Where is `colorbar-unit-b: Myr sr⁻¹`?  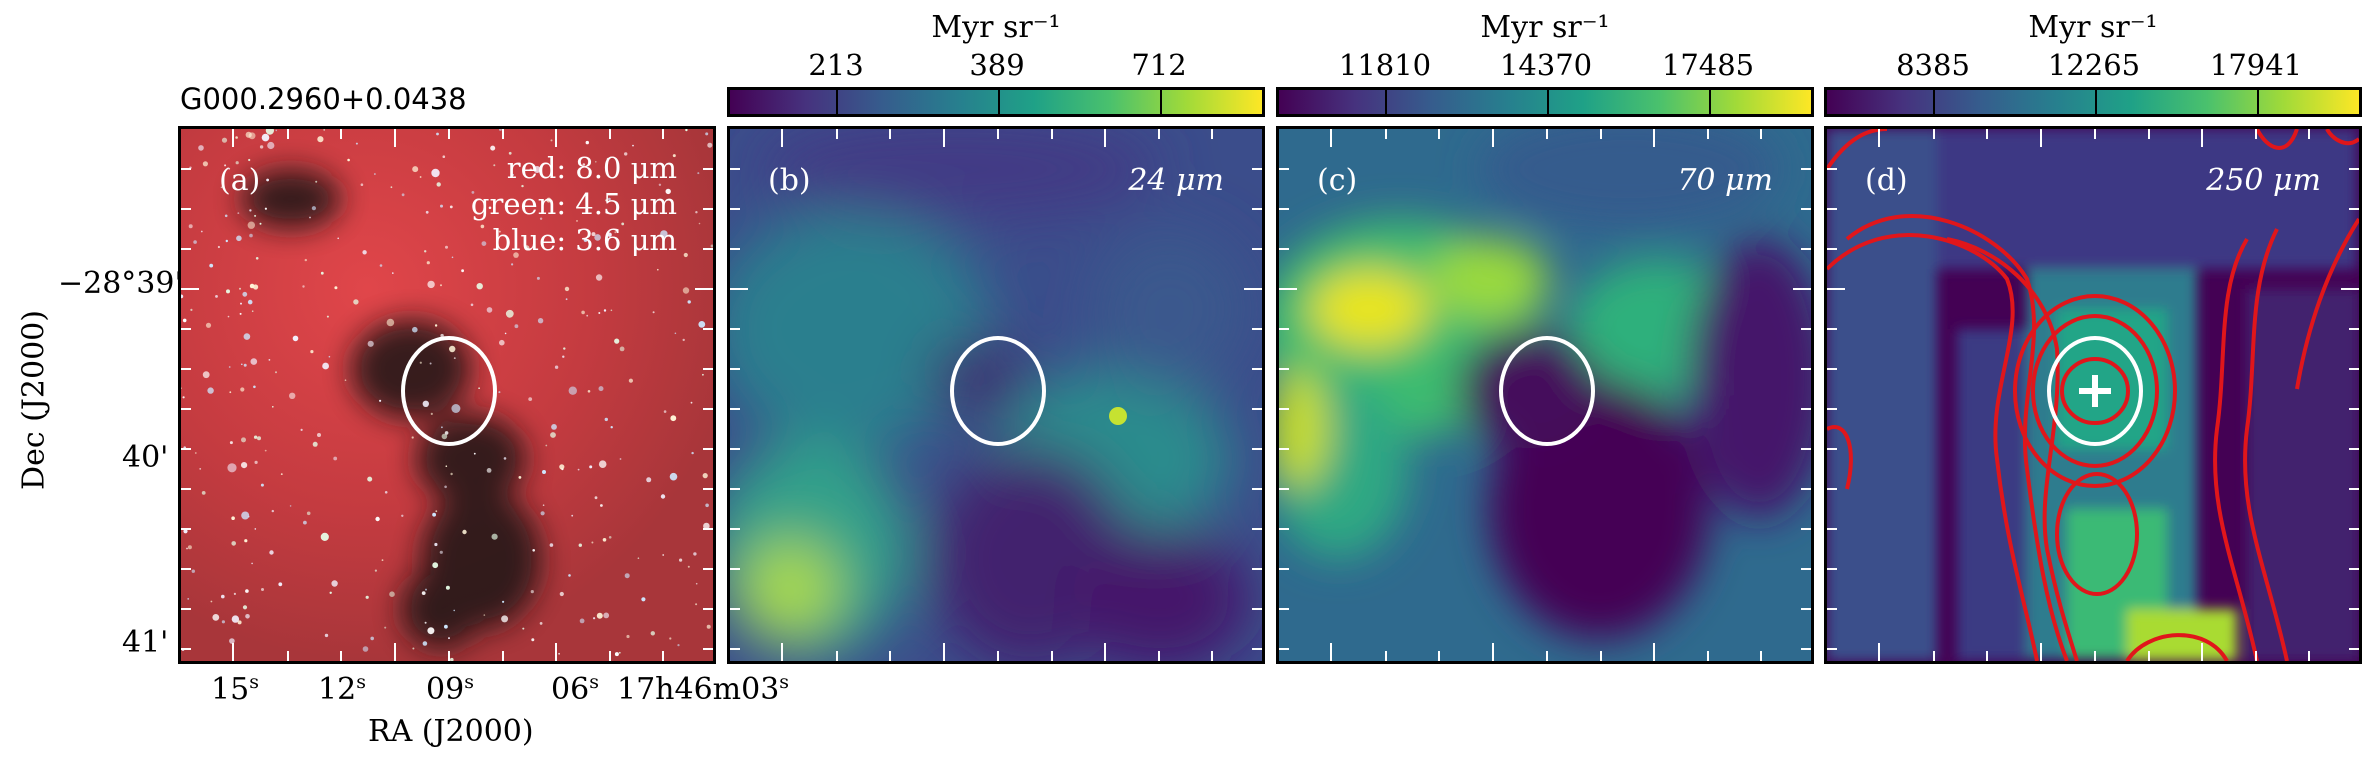 colorbar-unit-b: Myr sr⁻¹ is located at coordinates (996, 27).